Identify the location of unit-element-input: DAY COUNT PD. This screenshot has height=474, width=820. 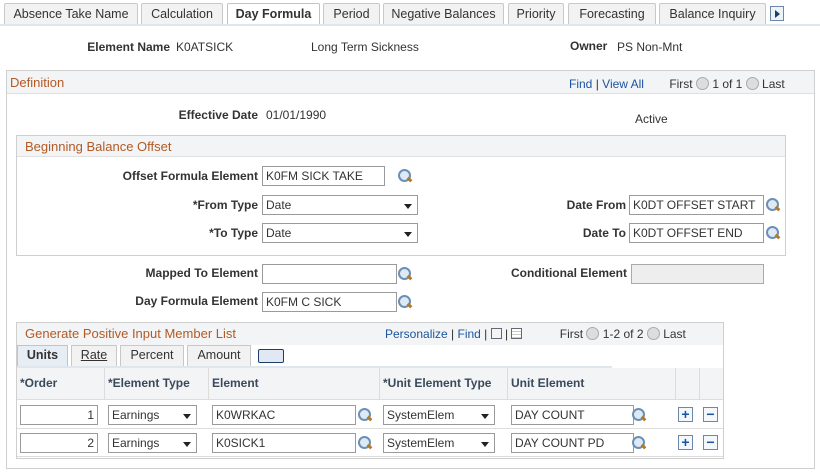
(572, 443).